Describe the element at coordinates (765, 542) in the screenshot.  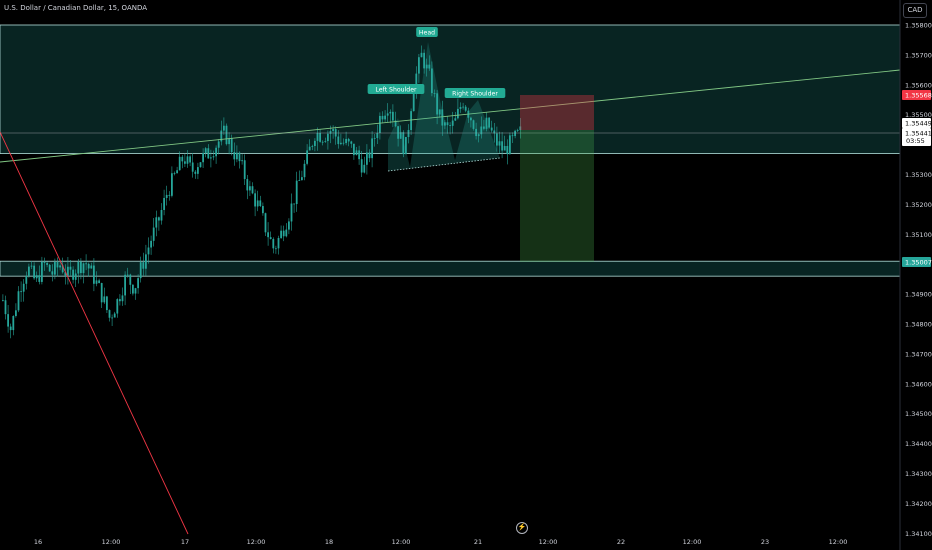
I see `time-tick: 23` at that location.